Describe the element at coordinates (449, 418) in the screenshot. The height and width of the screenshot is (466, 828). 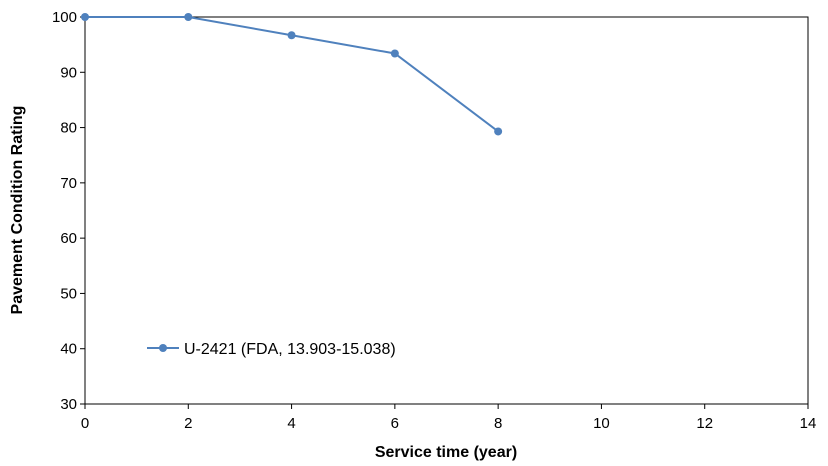
I see `x-axis-ticks: 0 2 4 6 8 10 12 14` at that location.